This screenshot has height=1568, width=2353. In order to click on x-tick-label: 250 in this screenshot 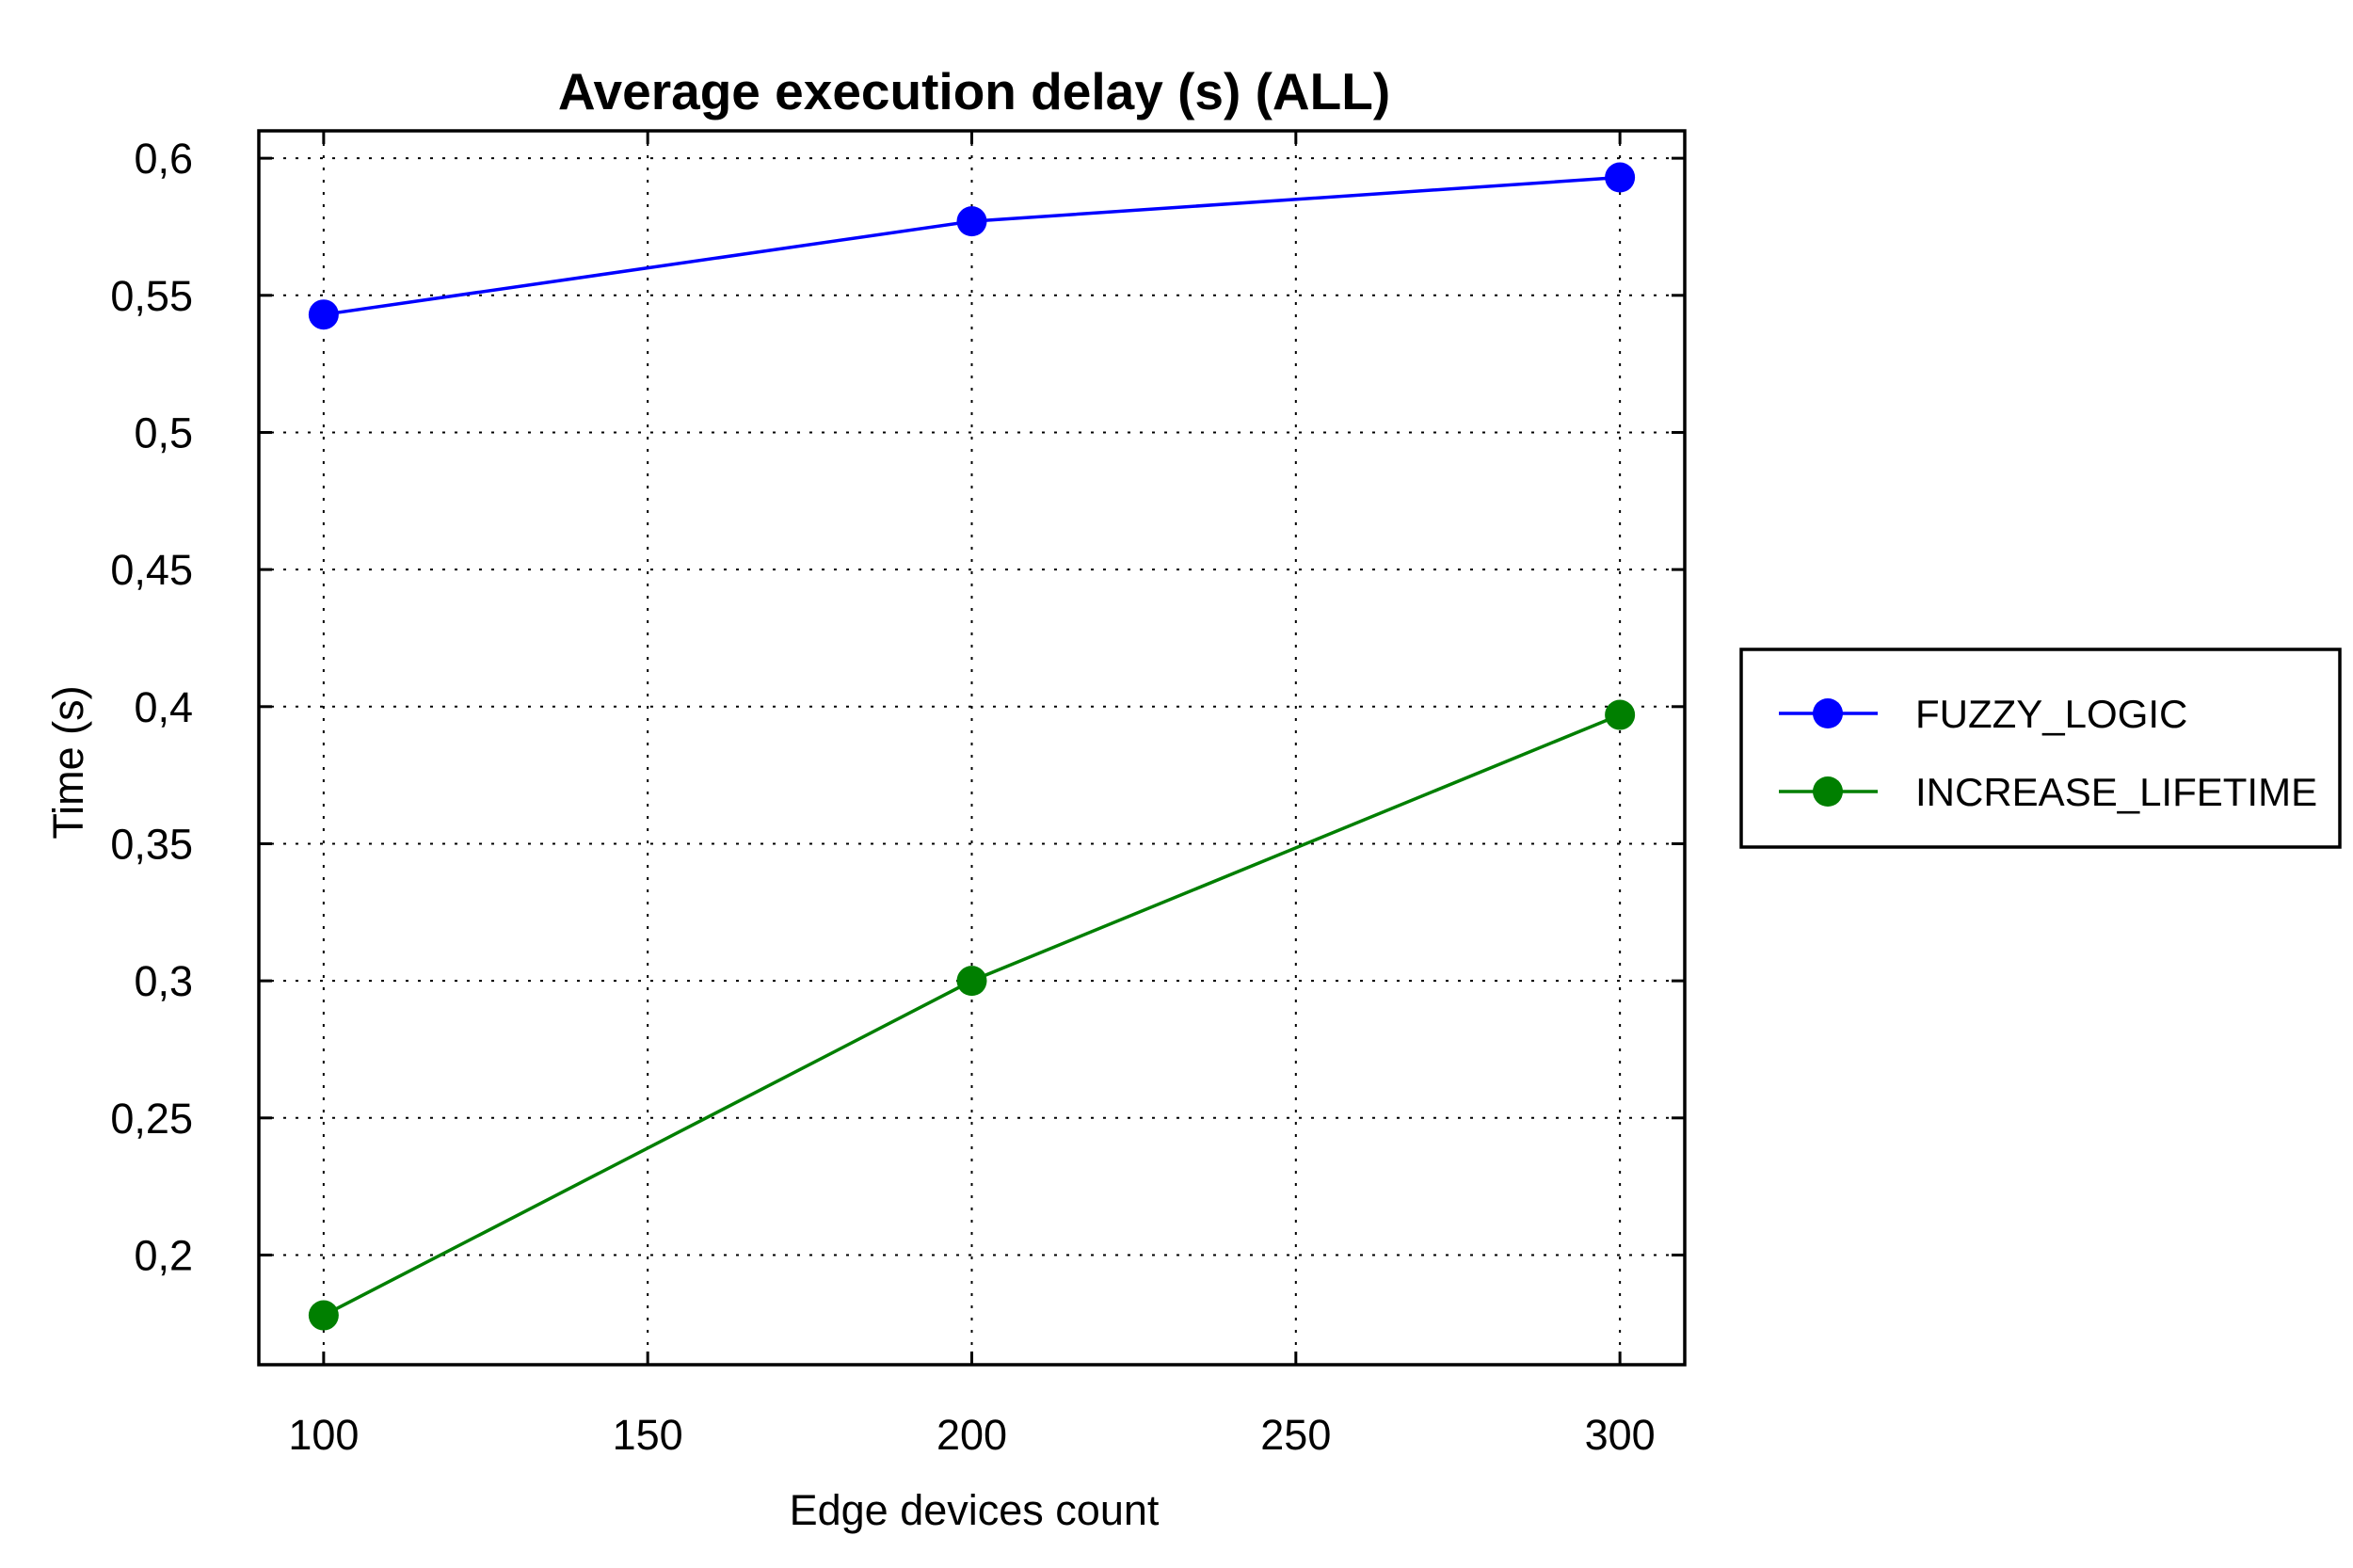, I will do `click(1296, 1435)`.